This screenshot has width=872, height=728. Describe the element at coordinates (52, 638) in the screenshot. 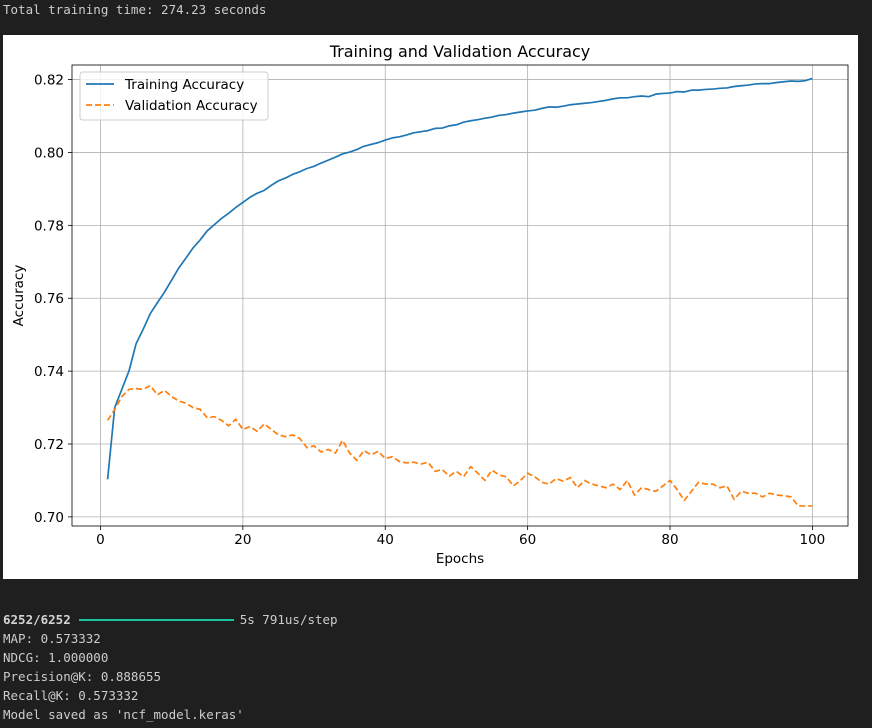

I see `metric-map: MAP: 0.573332` at that location.